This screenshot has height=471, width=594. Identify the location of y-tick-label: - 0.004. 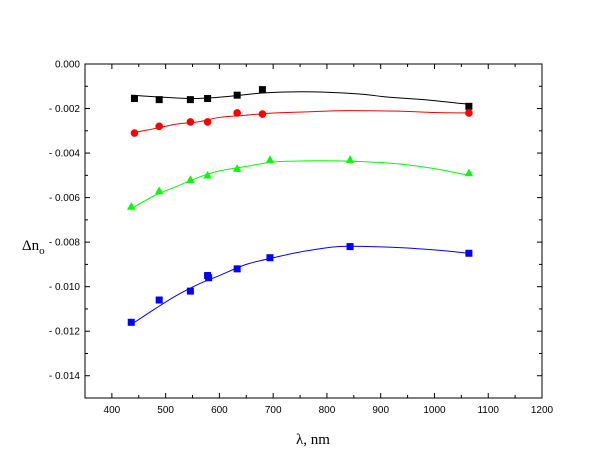
(65, 154).